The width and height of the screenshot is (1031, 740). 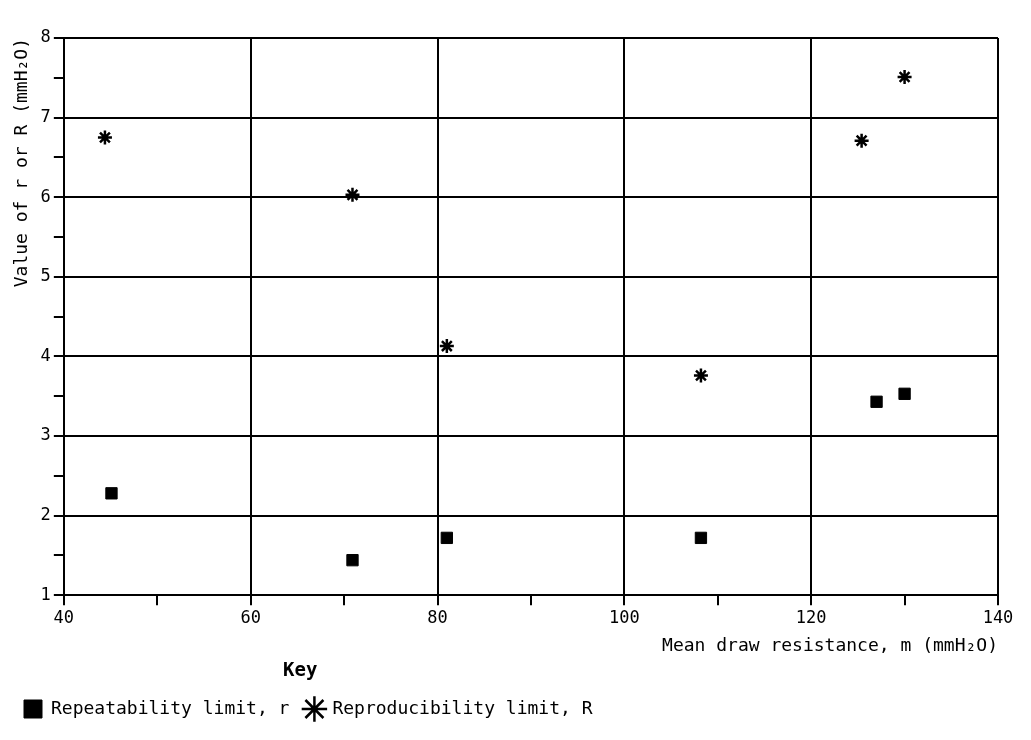 What do you see at coordinates (45, 36) in the screenshot?
I see `y-tick-label: 8` at bounding box center [45, 36].